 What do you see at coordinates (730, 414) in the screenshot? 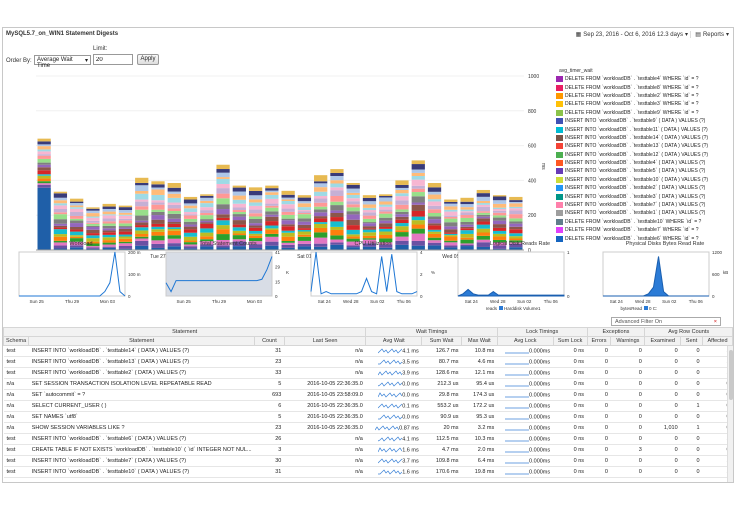
I see `table-scrollbar` at bounding box center [730, 414].